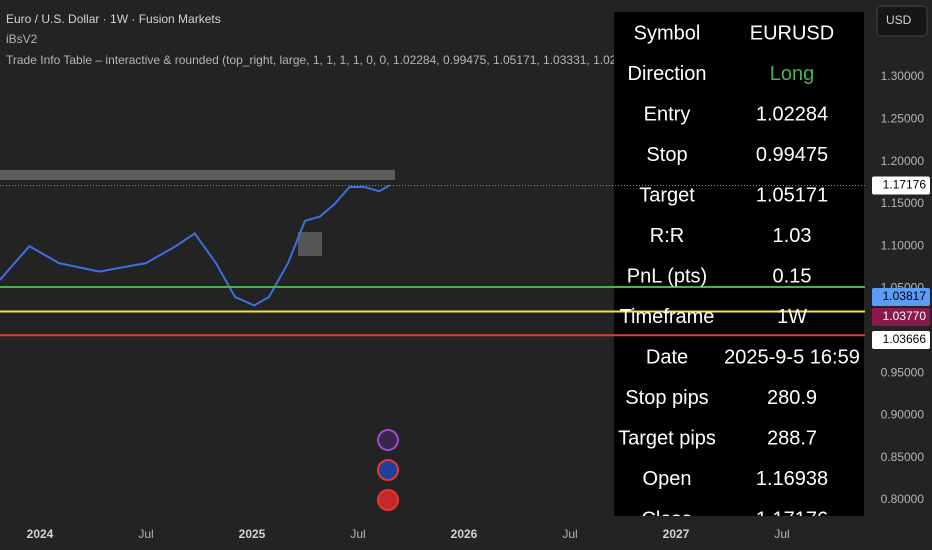  Describe the element at coordinates (666, 155) in the screenshot. I see `table-key: Stop` at that location.